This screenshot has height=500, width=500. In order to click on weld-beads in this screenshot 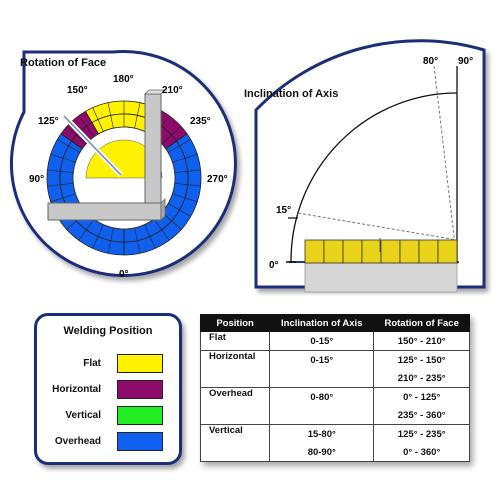, I will do `click(381, 251)`.